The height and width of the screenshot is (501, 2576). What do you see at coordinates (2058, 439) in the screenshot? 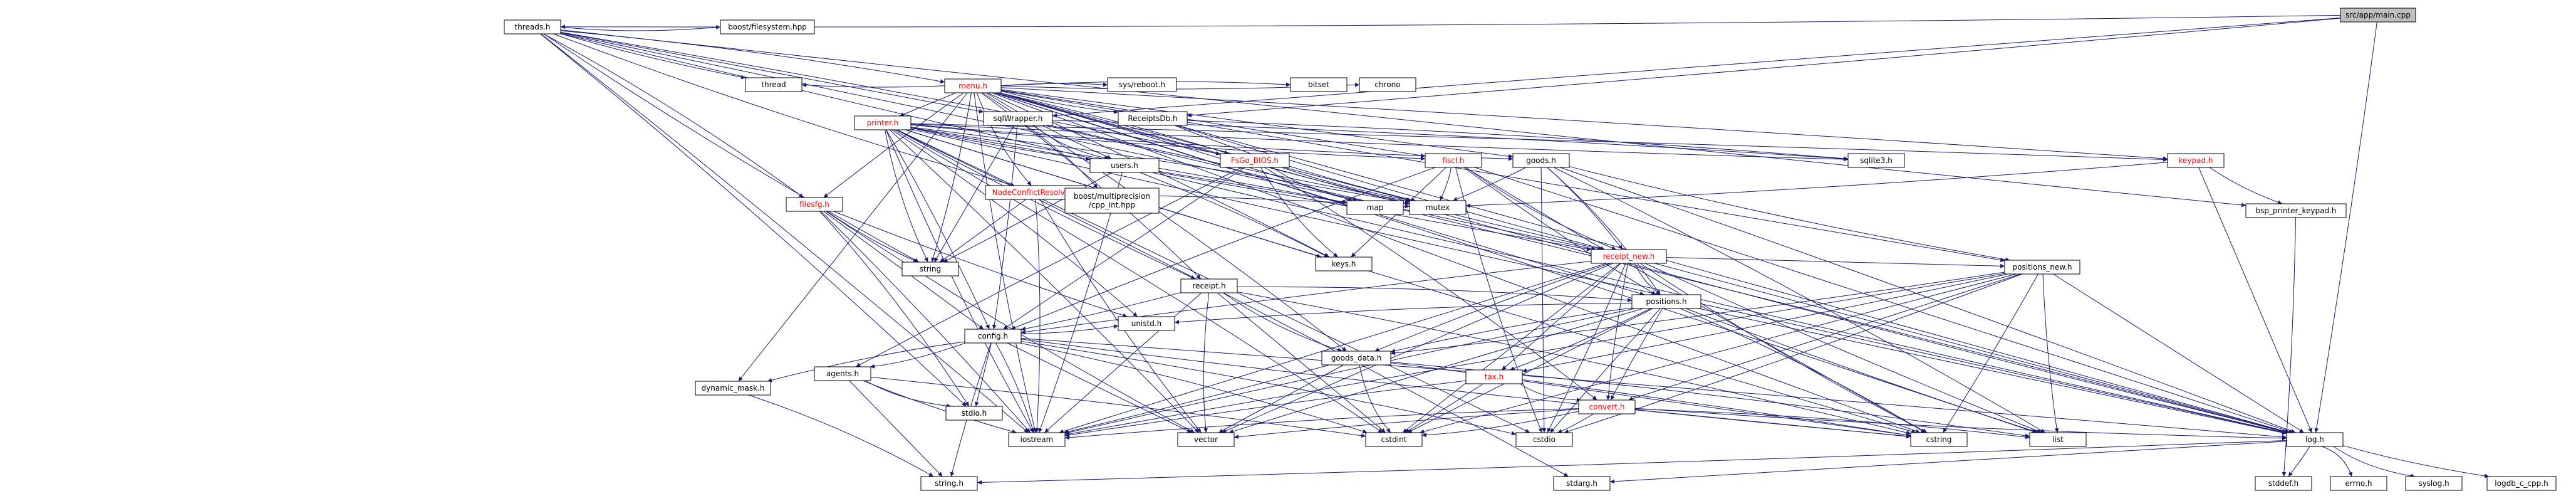
I see `node-list: list` at bounding box center [2058, 439].